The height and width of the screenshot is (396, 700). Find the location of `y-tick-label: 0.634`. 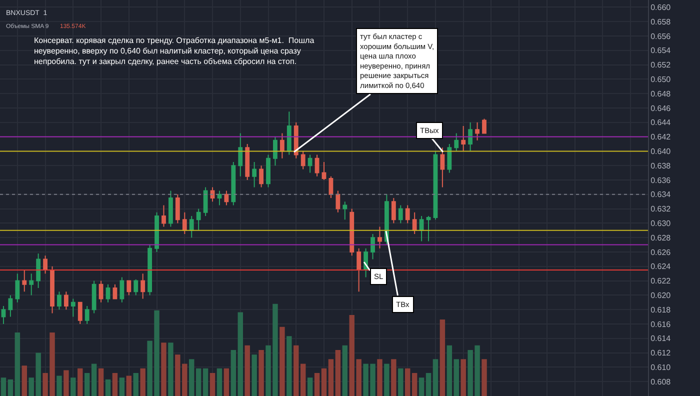

y-tick-label: 0.634 is located at coordinates (661, 195).